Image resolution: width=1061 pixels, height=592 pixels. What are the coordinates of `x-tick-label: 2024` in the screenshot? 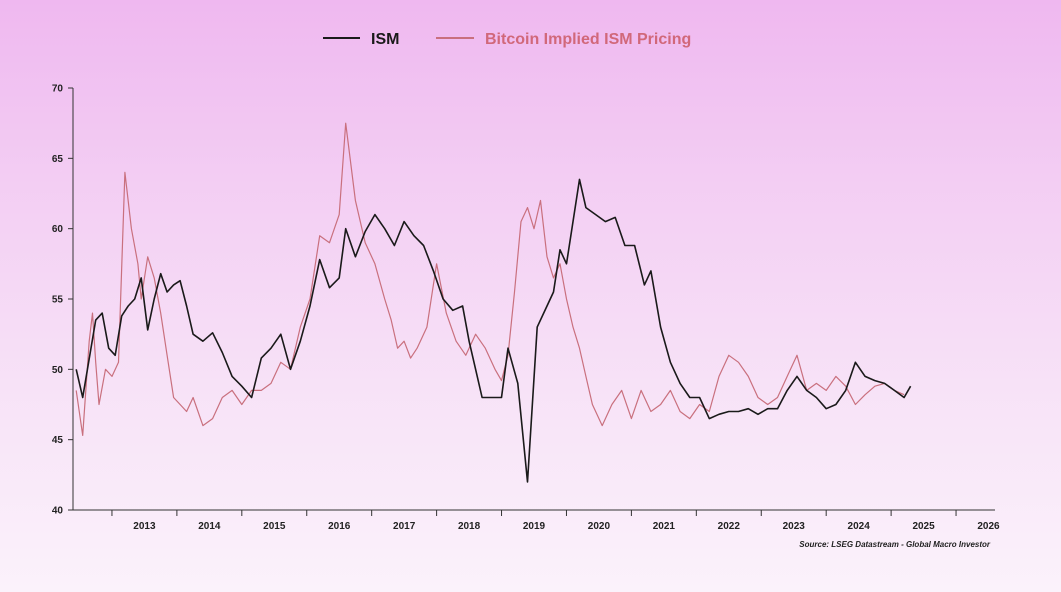 It's located at (859, 526).